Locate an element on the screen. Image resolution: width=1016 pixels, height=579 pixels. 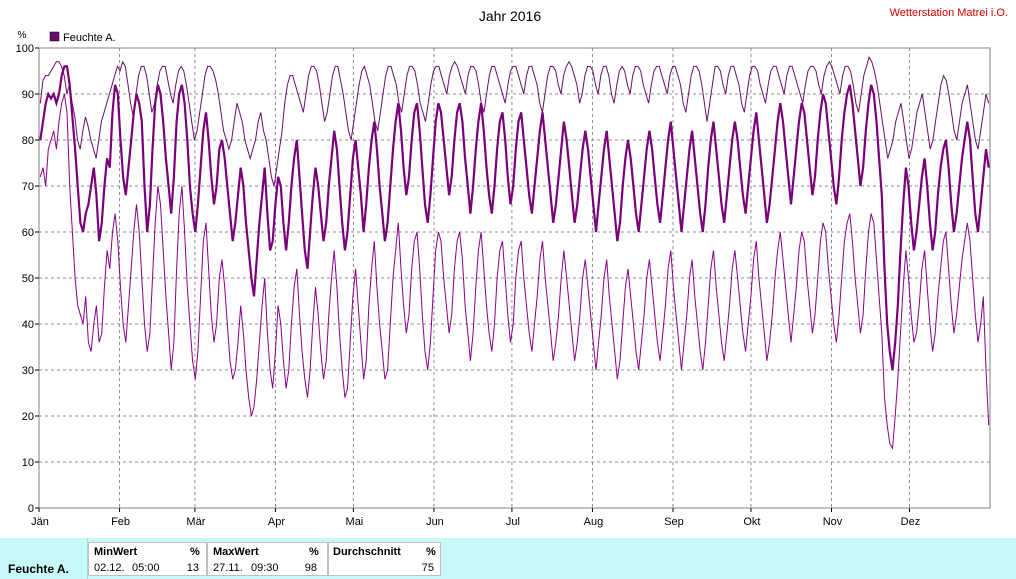
x-tick-label: Apr is located at coordinates (276, 522).